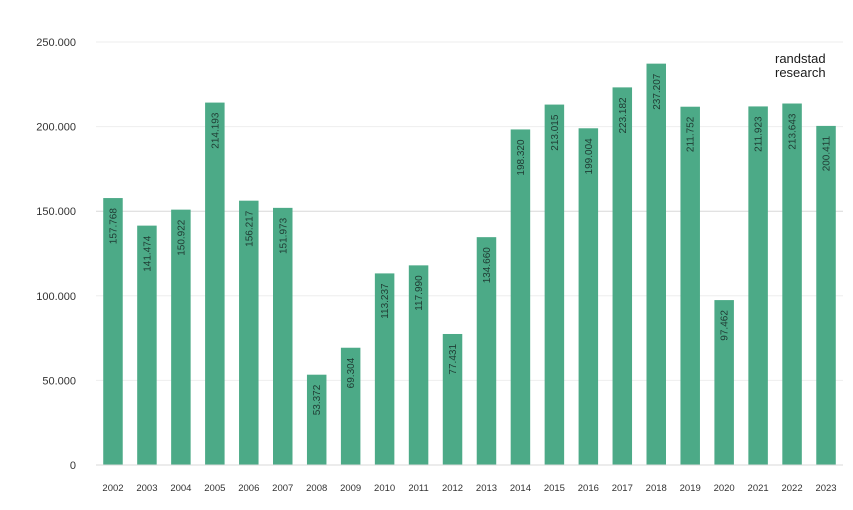 Image resolution: width=853 pixels, height=510 pixels. I want to click on bar-2023, so click(826, 295).